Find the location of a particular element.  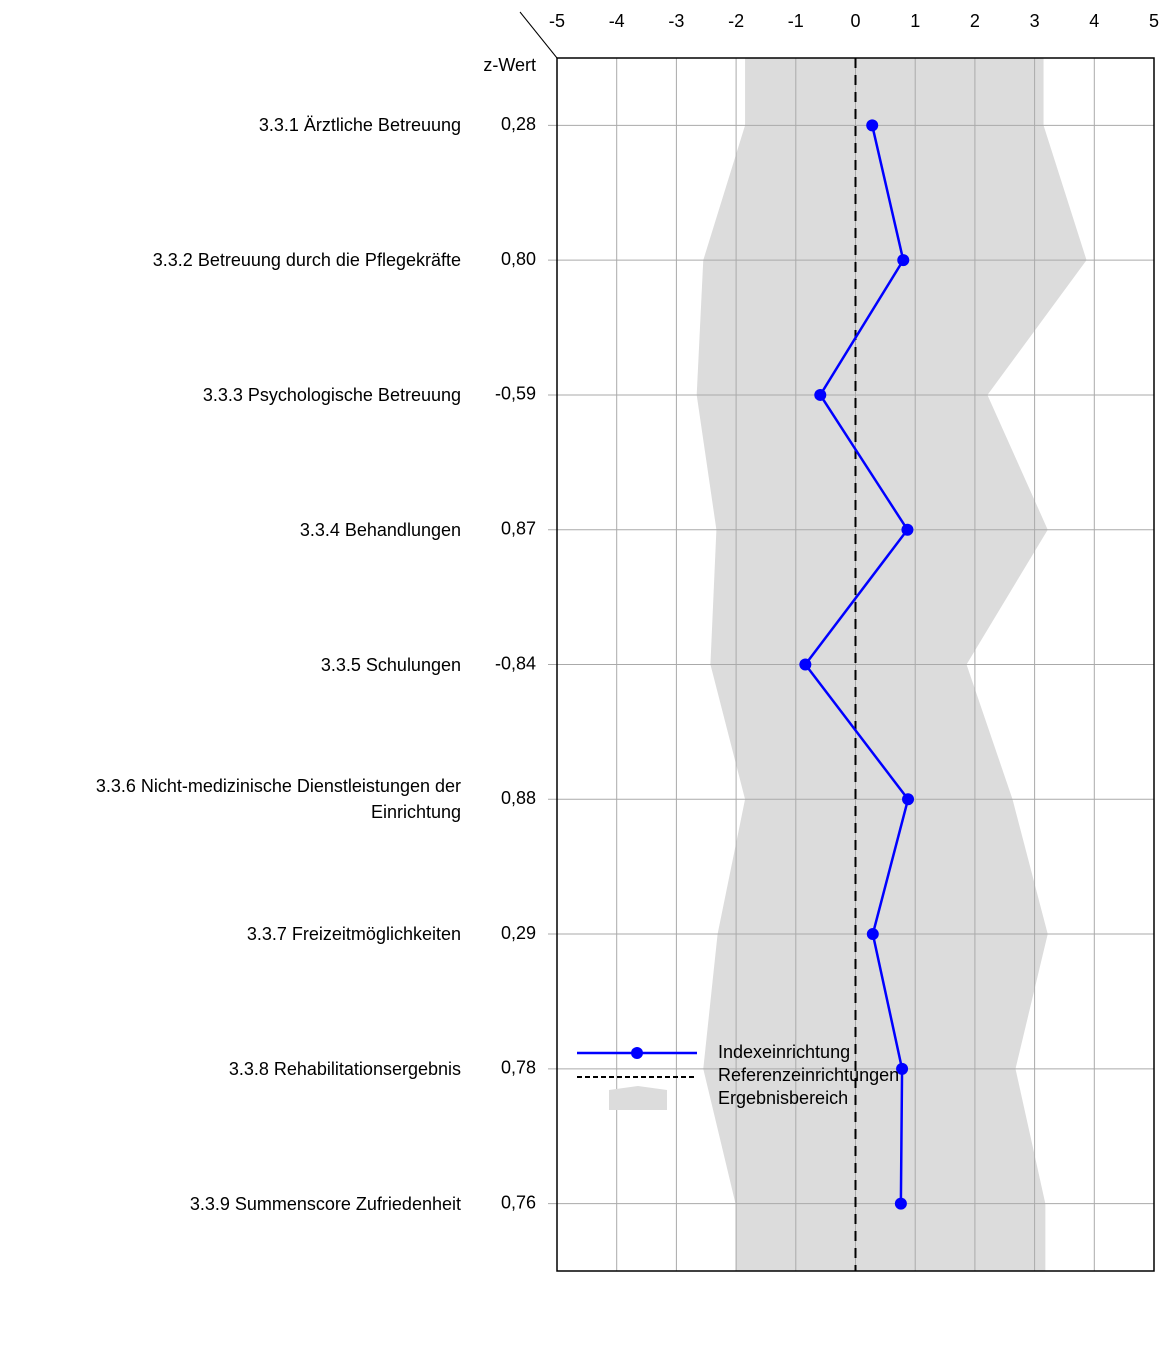

x-tick-label: 2 is located at coordinates (975, 21).